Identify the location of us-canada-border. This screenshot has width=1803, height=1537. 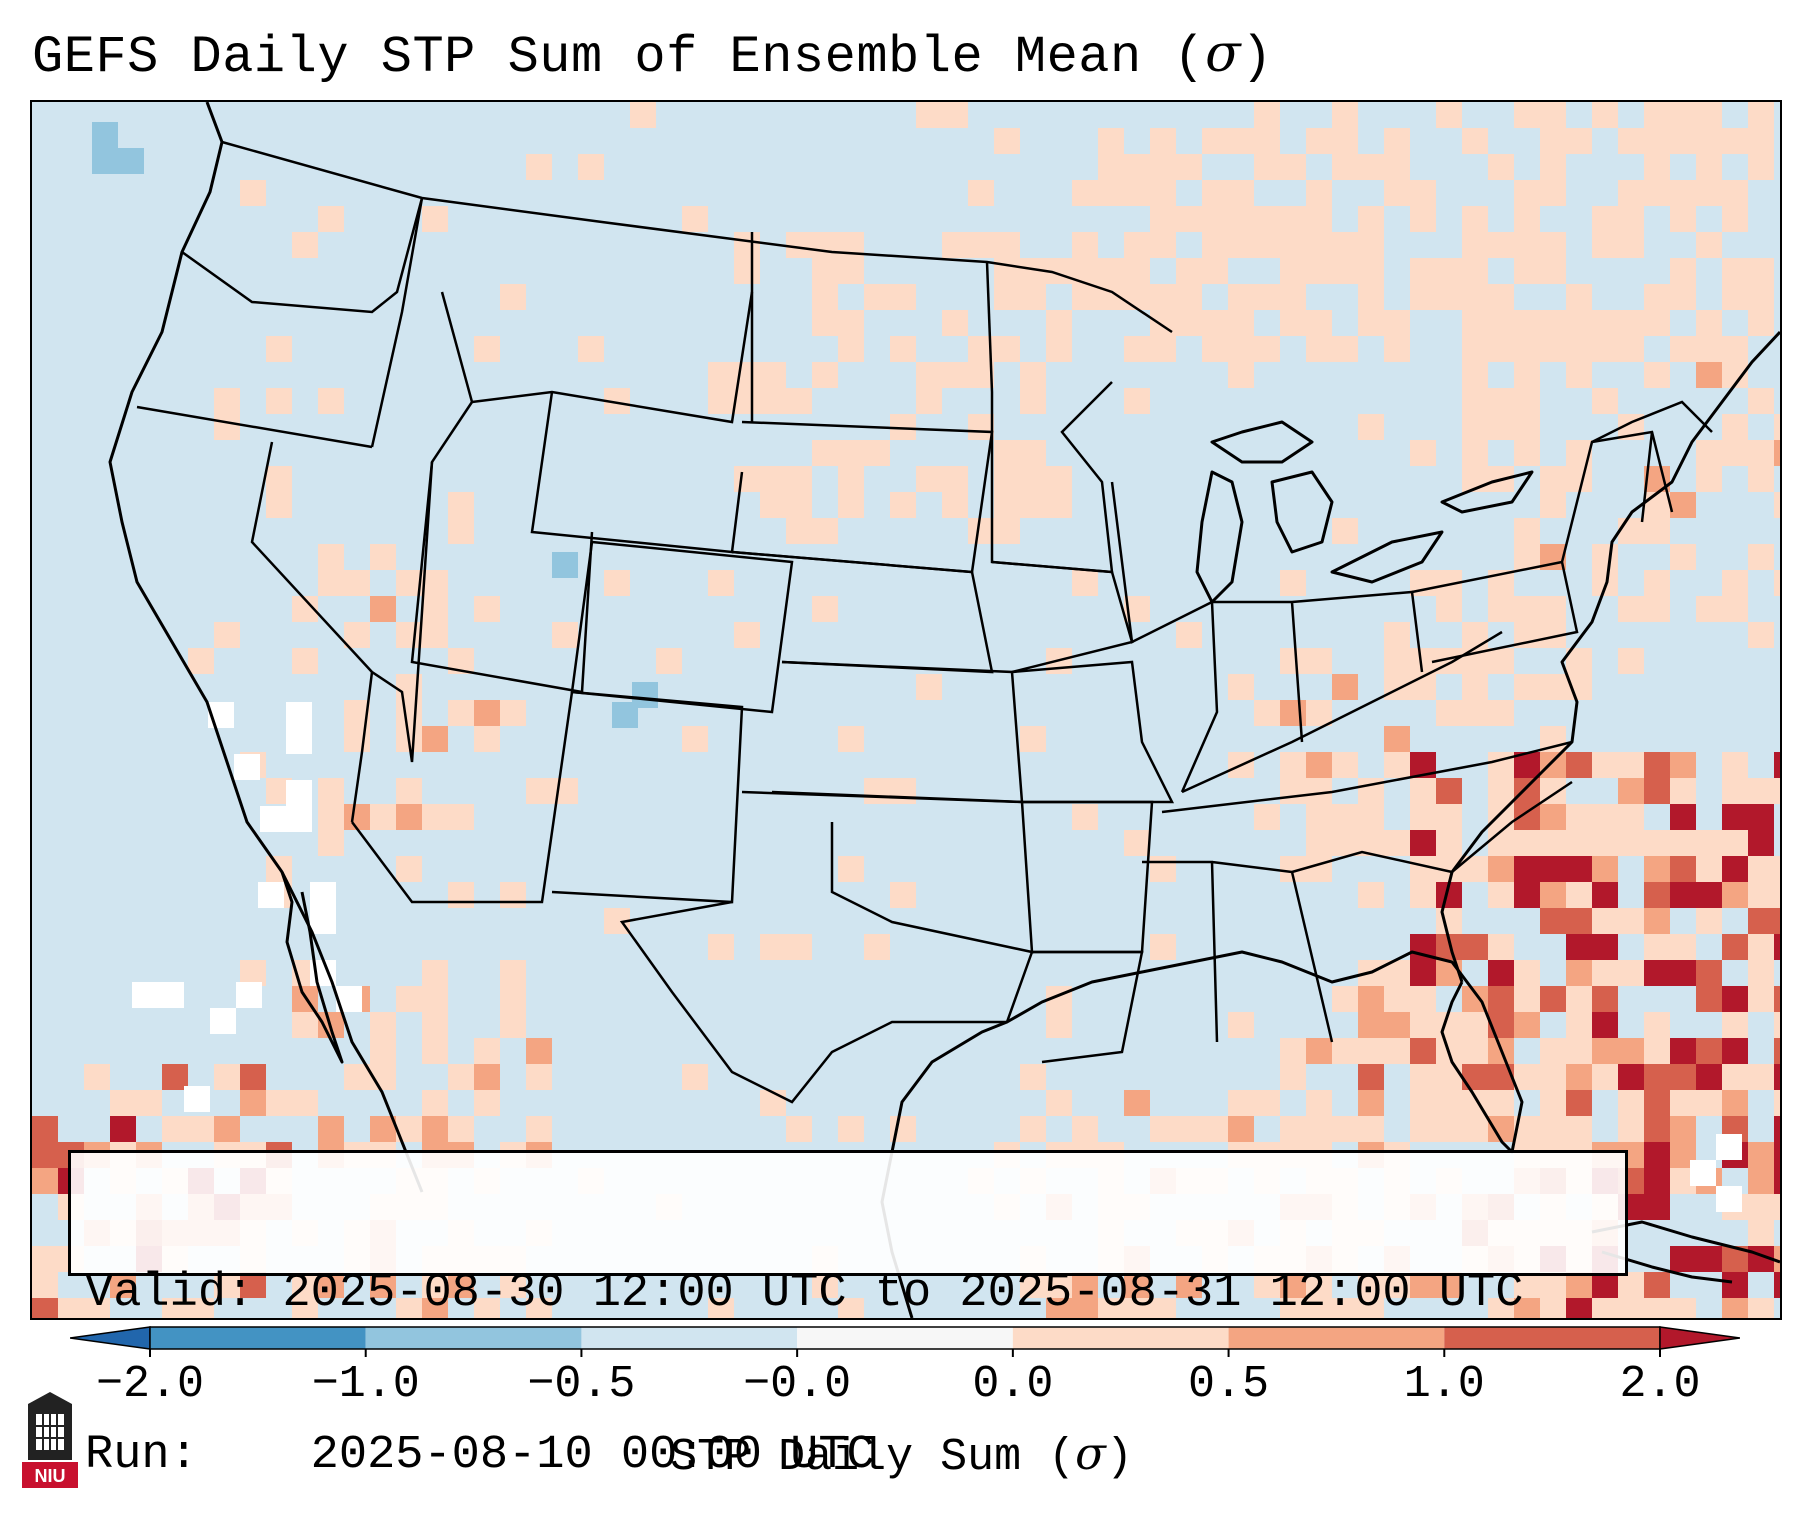
(697, 237).